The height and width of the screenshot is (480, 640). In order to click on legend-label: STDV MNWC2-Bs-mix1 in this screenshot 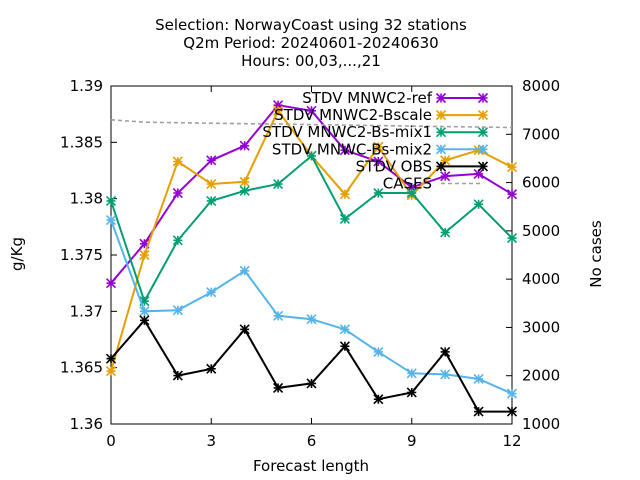, I will do `click(347, 132)`.